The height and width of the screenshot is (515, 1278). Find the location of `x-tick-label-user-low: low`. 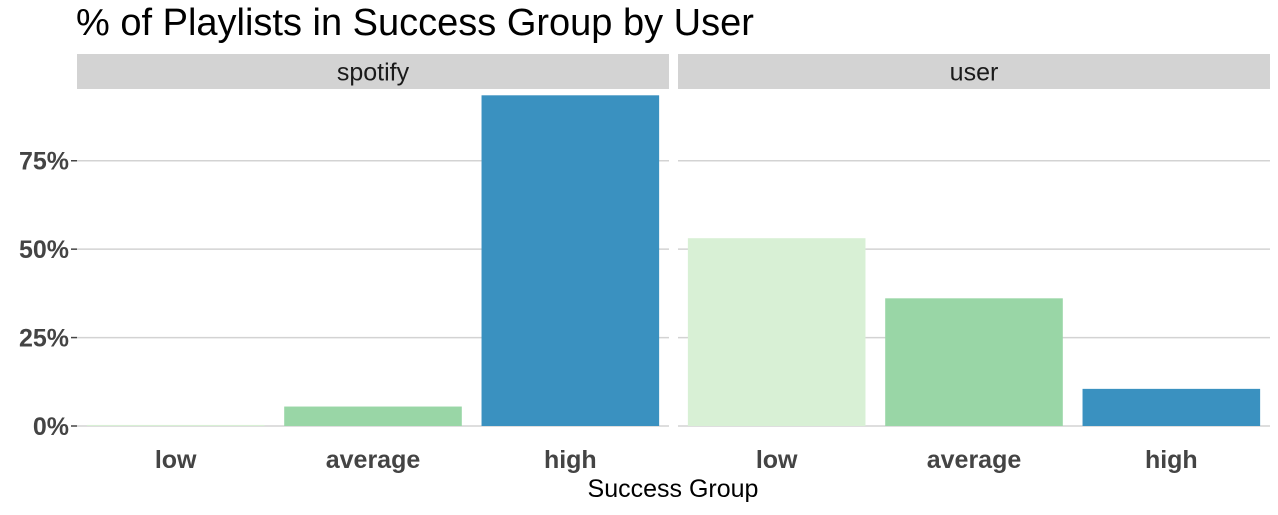

x-tick-label-user-low: low is located at coordinates (777, 460).